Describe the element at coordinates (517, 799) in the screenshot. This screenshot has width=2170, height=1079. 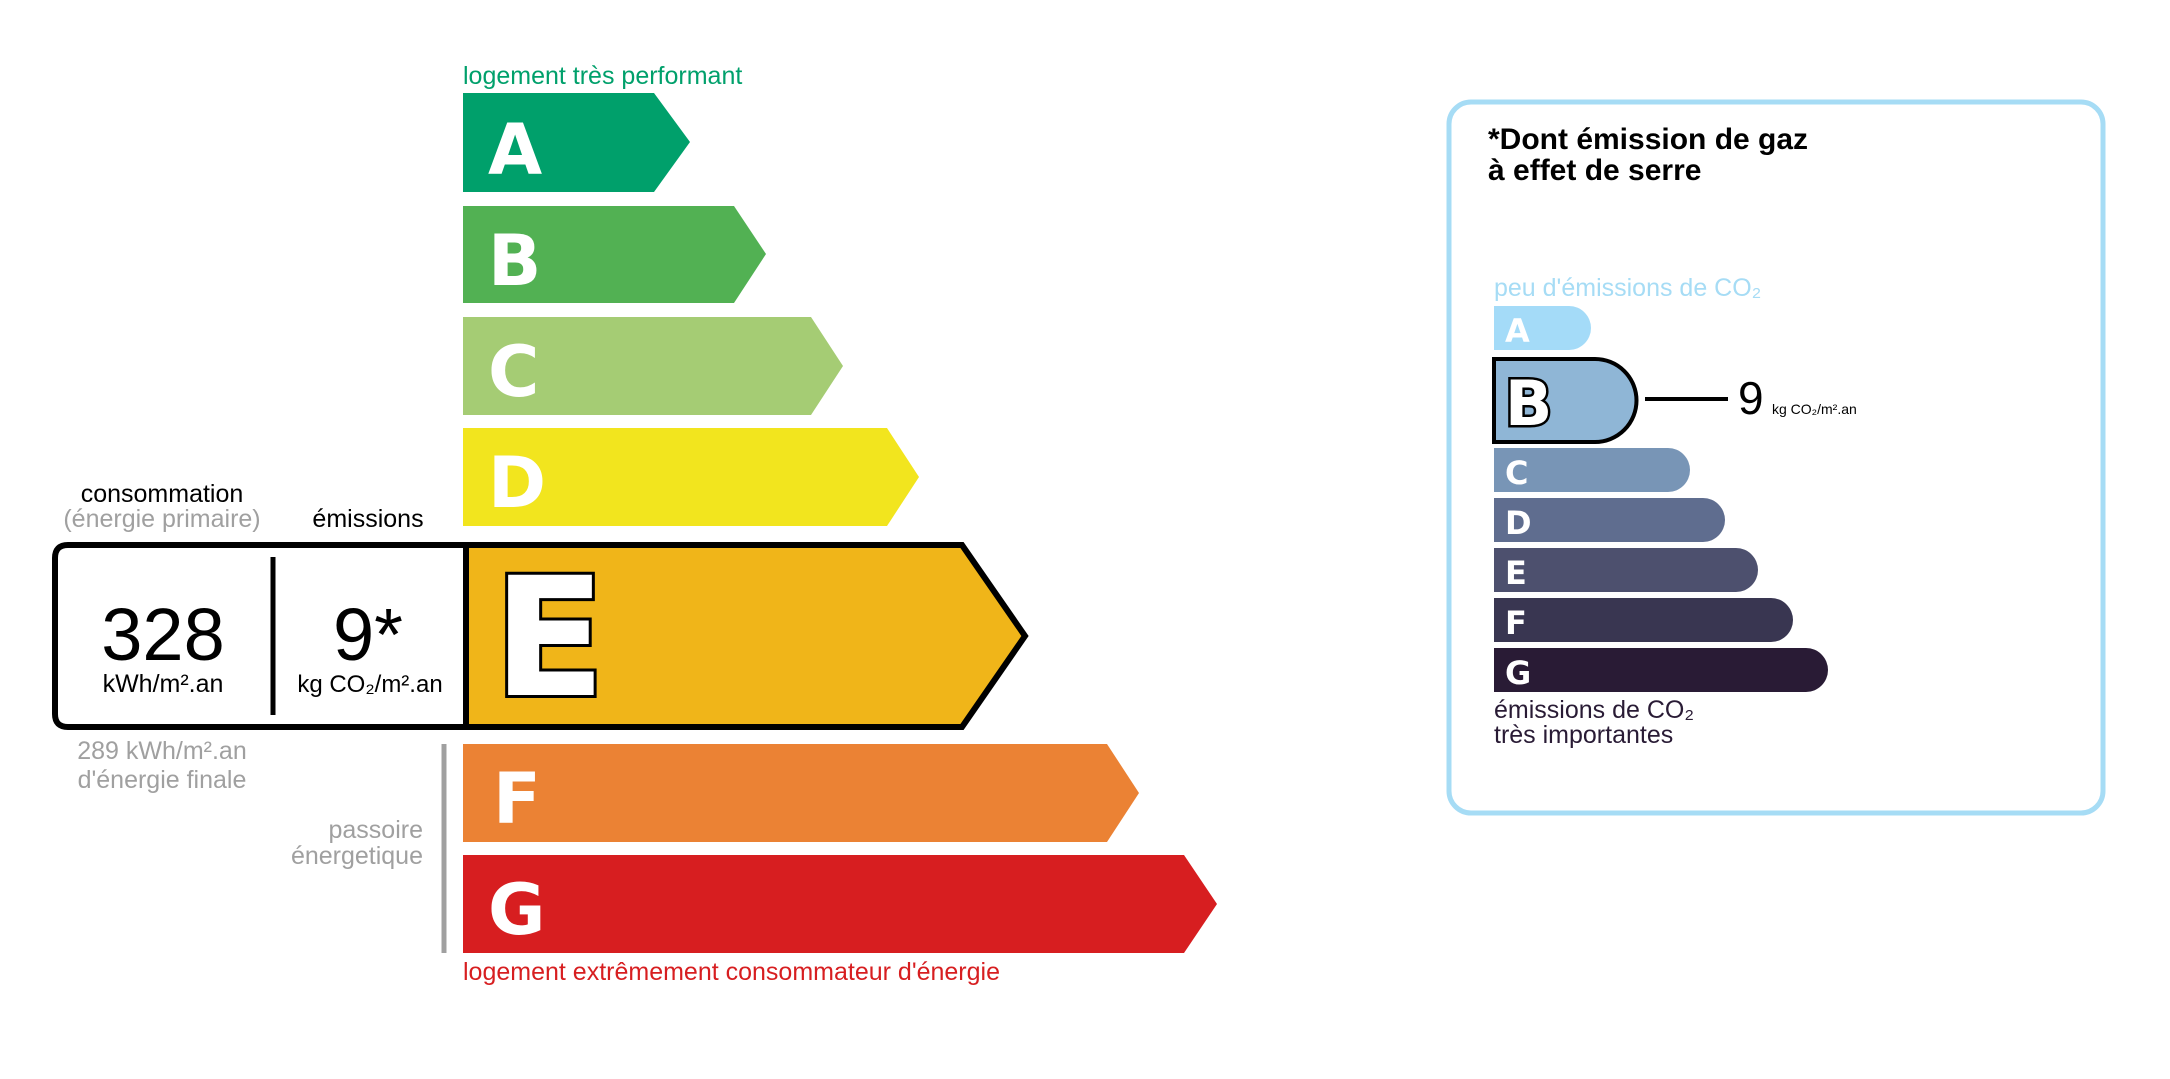
I see `energy-letter: F` at that location.